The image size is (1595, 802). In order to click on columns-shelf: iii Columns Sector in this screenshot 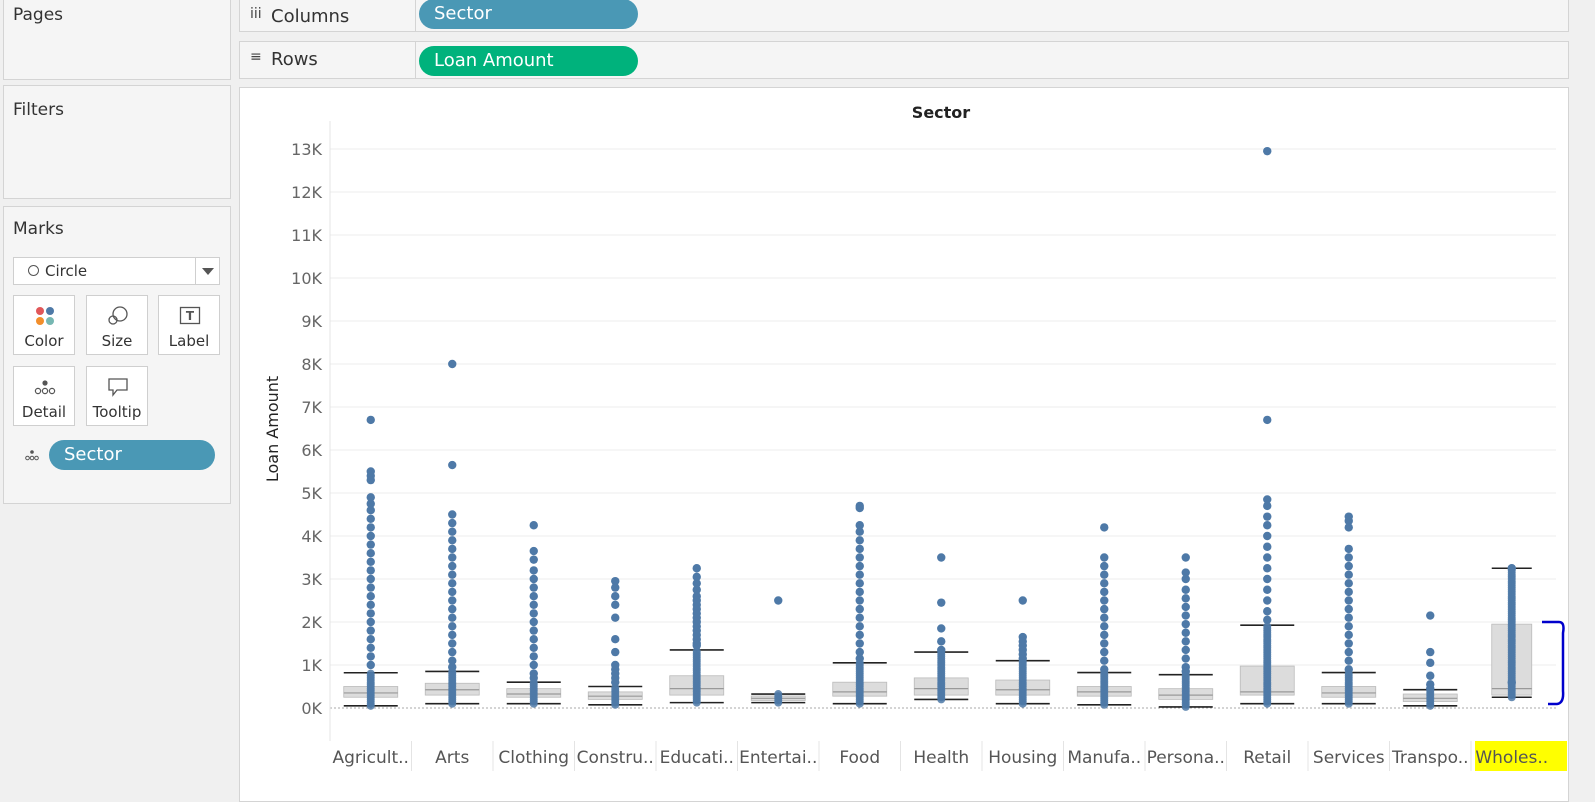, I will do `click(904, 16)`.